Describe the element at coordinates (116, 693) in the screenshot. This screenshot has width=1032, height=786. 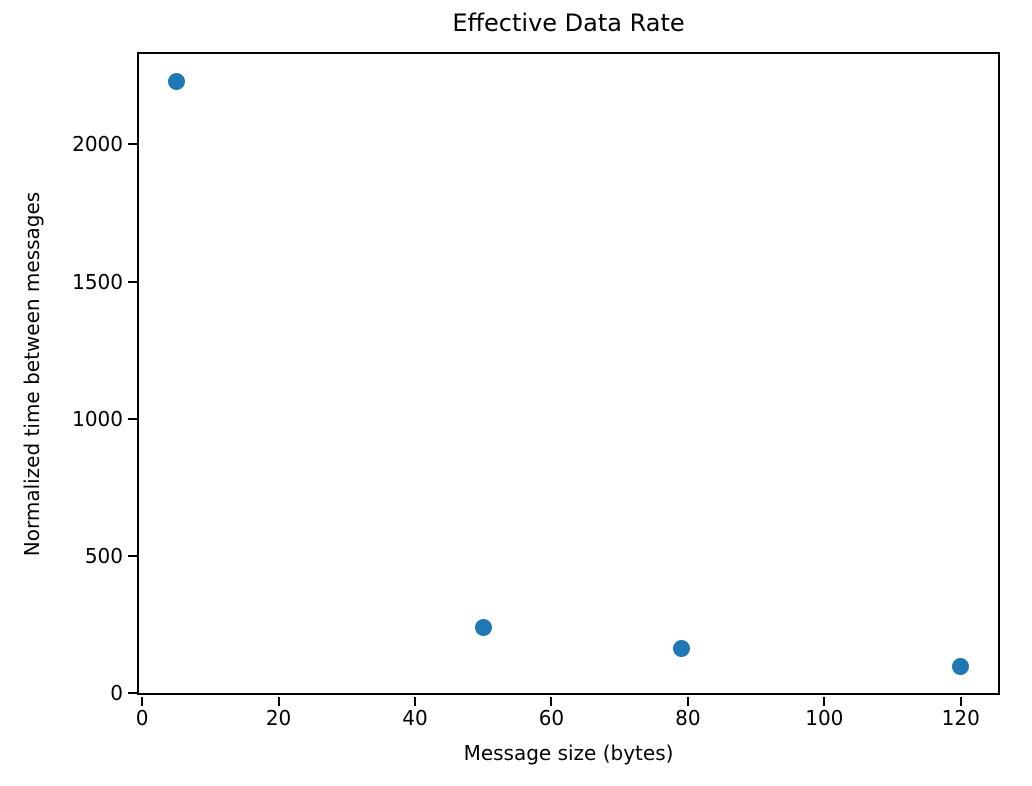
I see `y-tick-label: 0` at that location.